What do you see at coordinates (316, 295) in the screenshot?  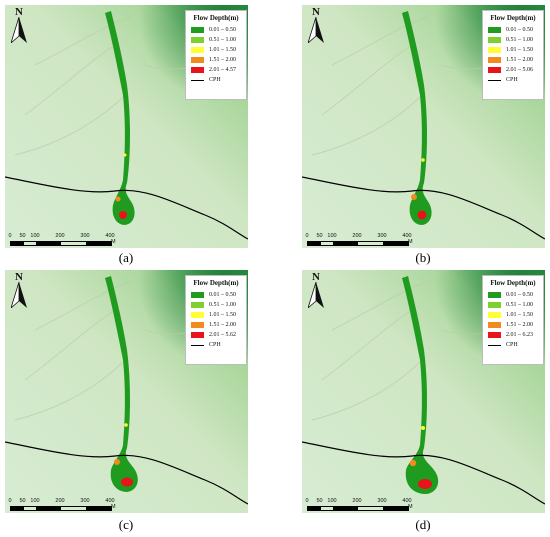 I see `north-arrow-icon` at bounding box center [316, 295].